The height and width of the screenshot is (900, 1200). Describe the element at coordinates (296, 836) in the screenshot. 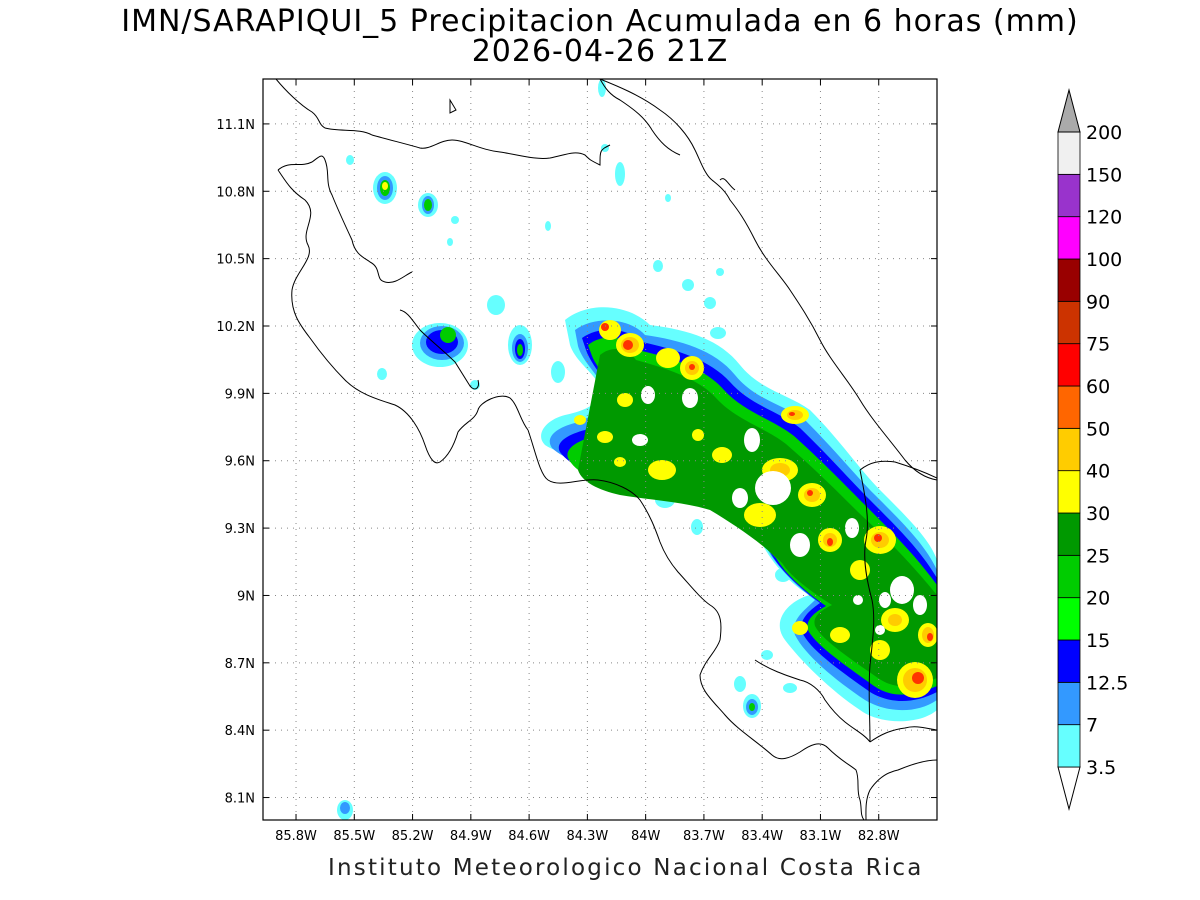

I see `lon-tick-label: 85.8W` at that location.